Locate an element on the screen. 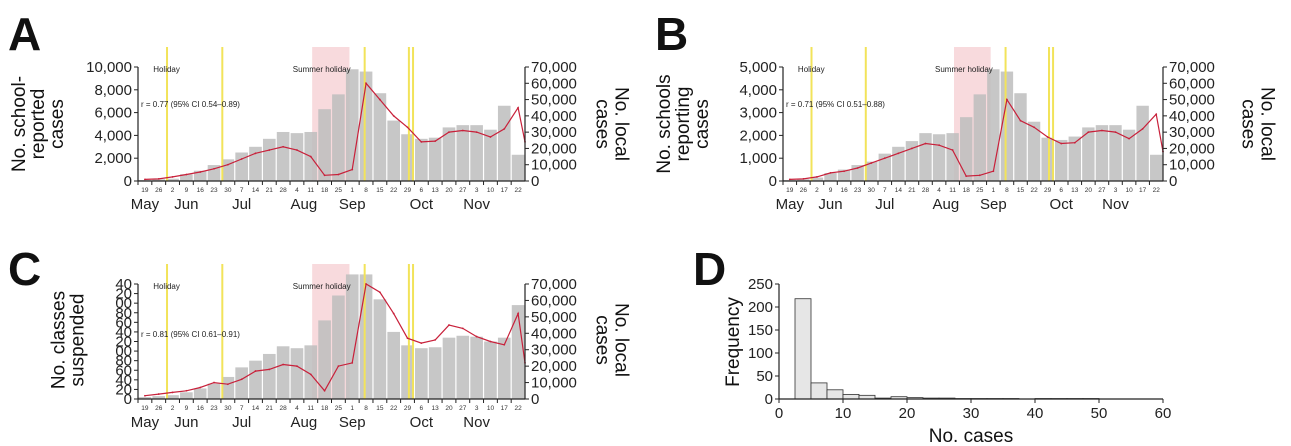  x-axis-label: No. cases is located at coordinates (971, 436).